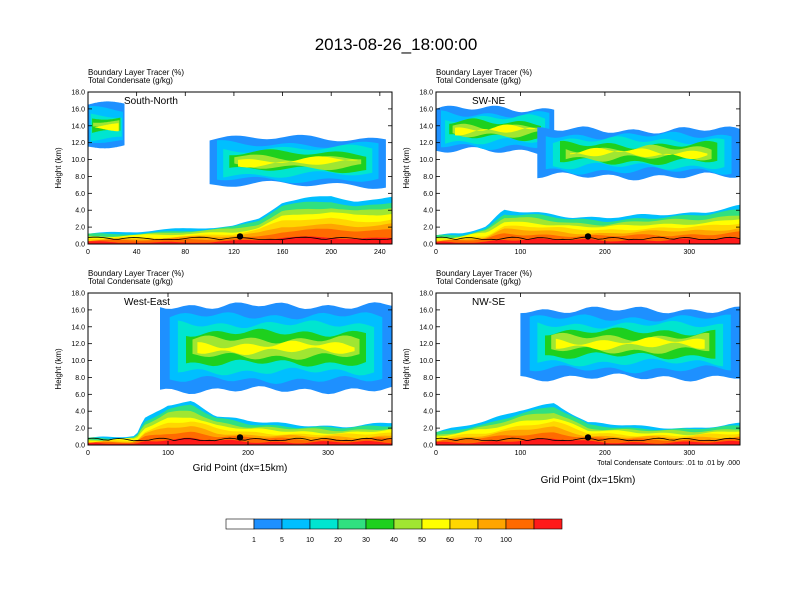 This screenshot has width=792, height=612. What do you see at coordinates (151, 101) in the screenshot?
I see `panel-label: South-North` at bounding box center [151, 101].